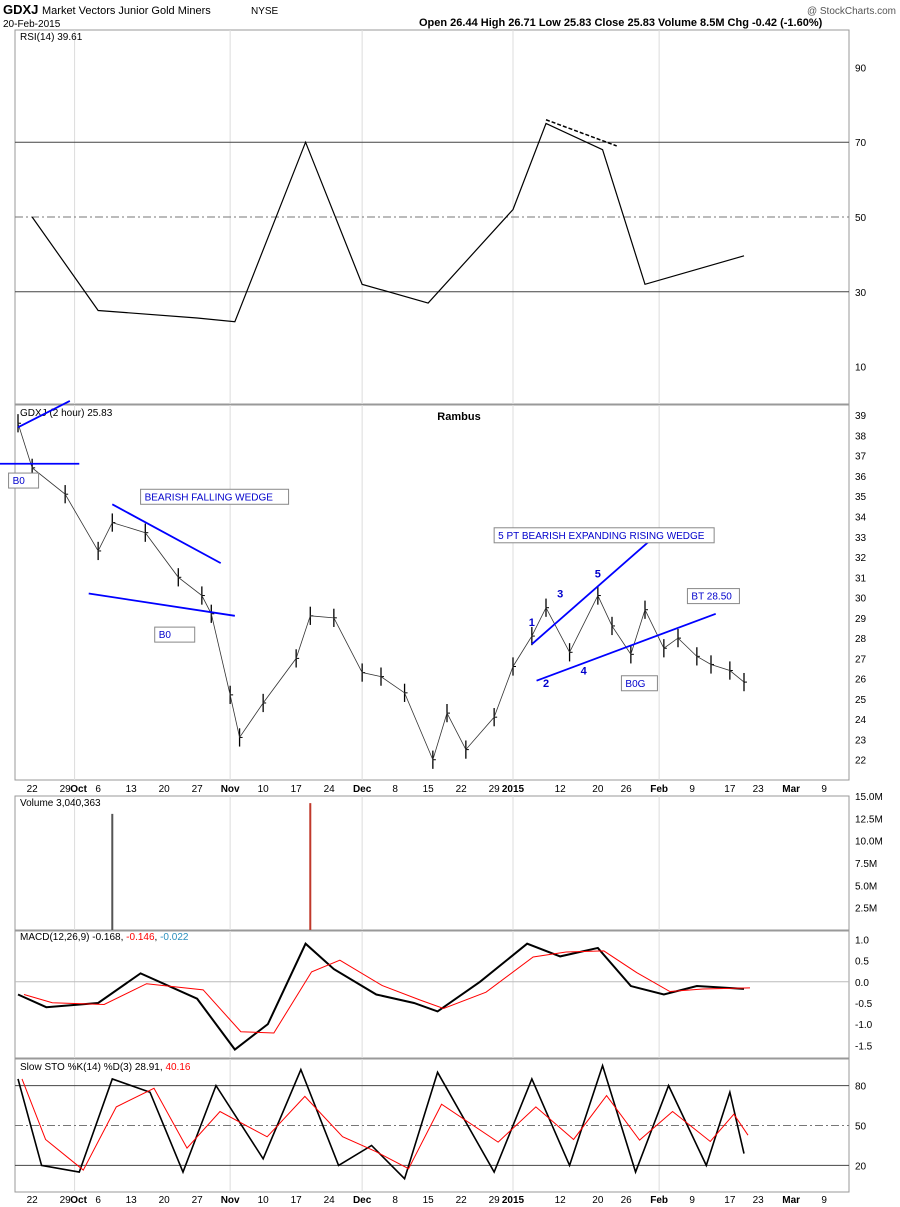  What do you see at coordinates (866, 864) in the screenshot?
I see `volume-tick: 7.5M` at bounding box center [866, 864].